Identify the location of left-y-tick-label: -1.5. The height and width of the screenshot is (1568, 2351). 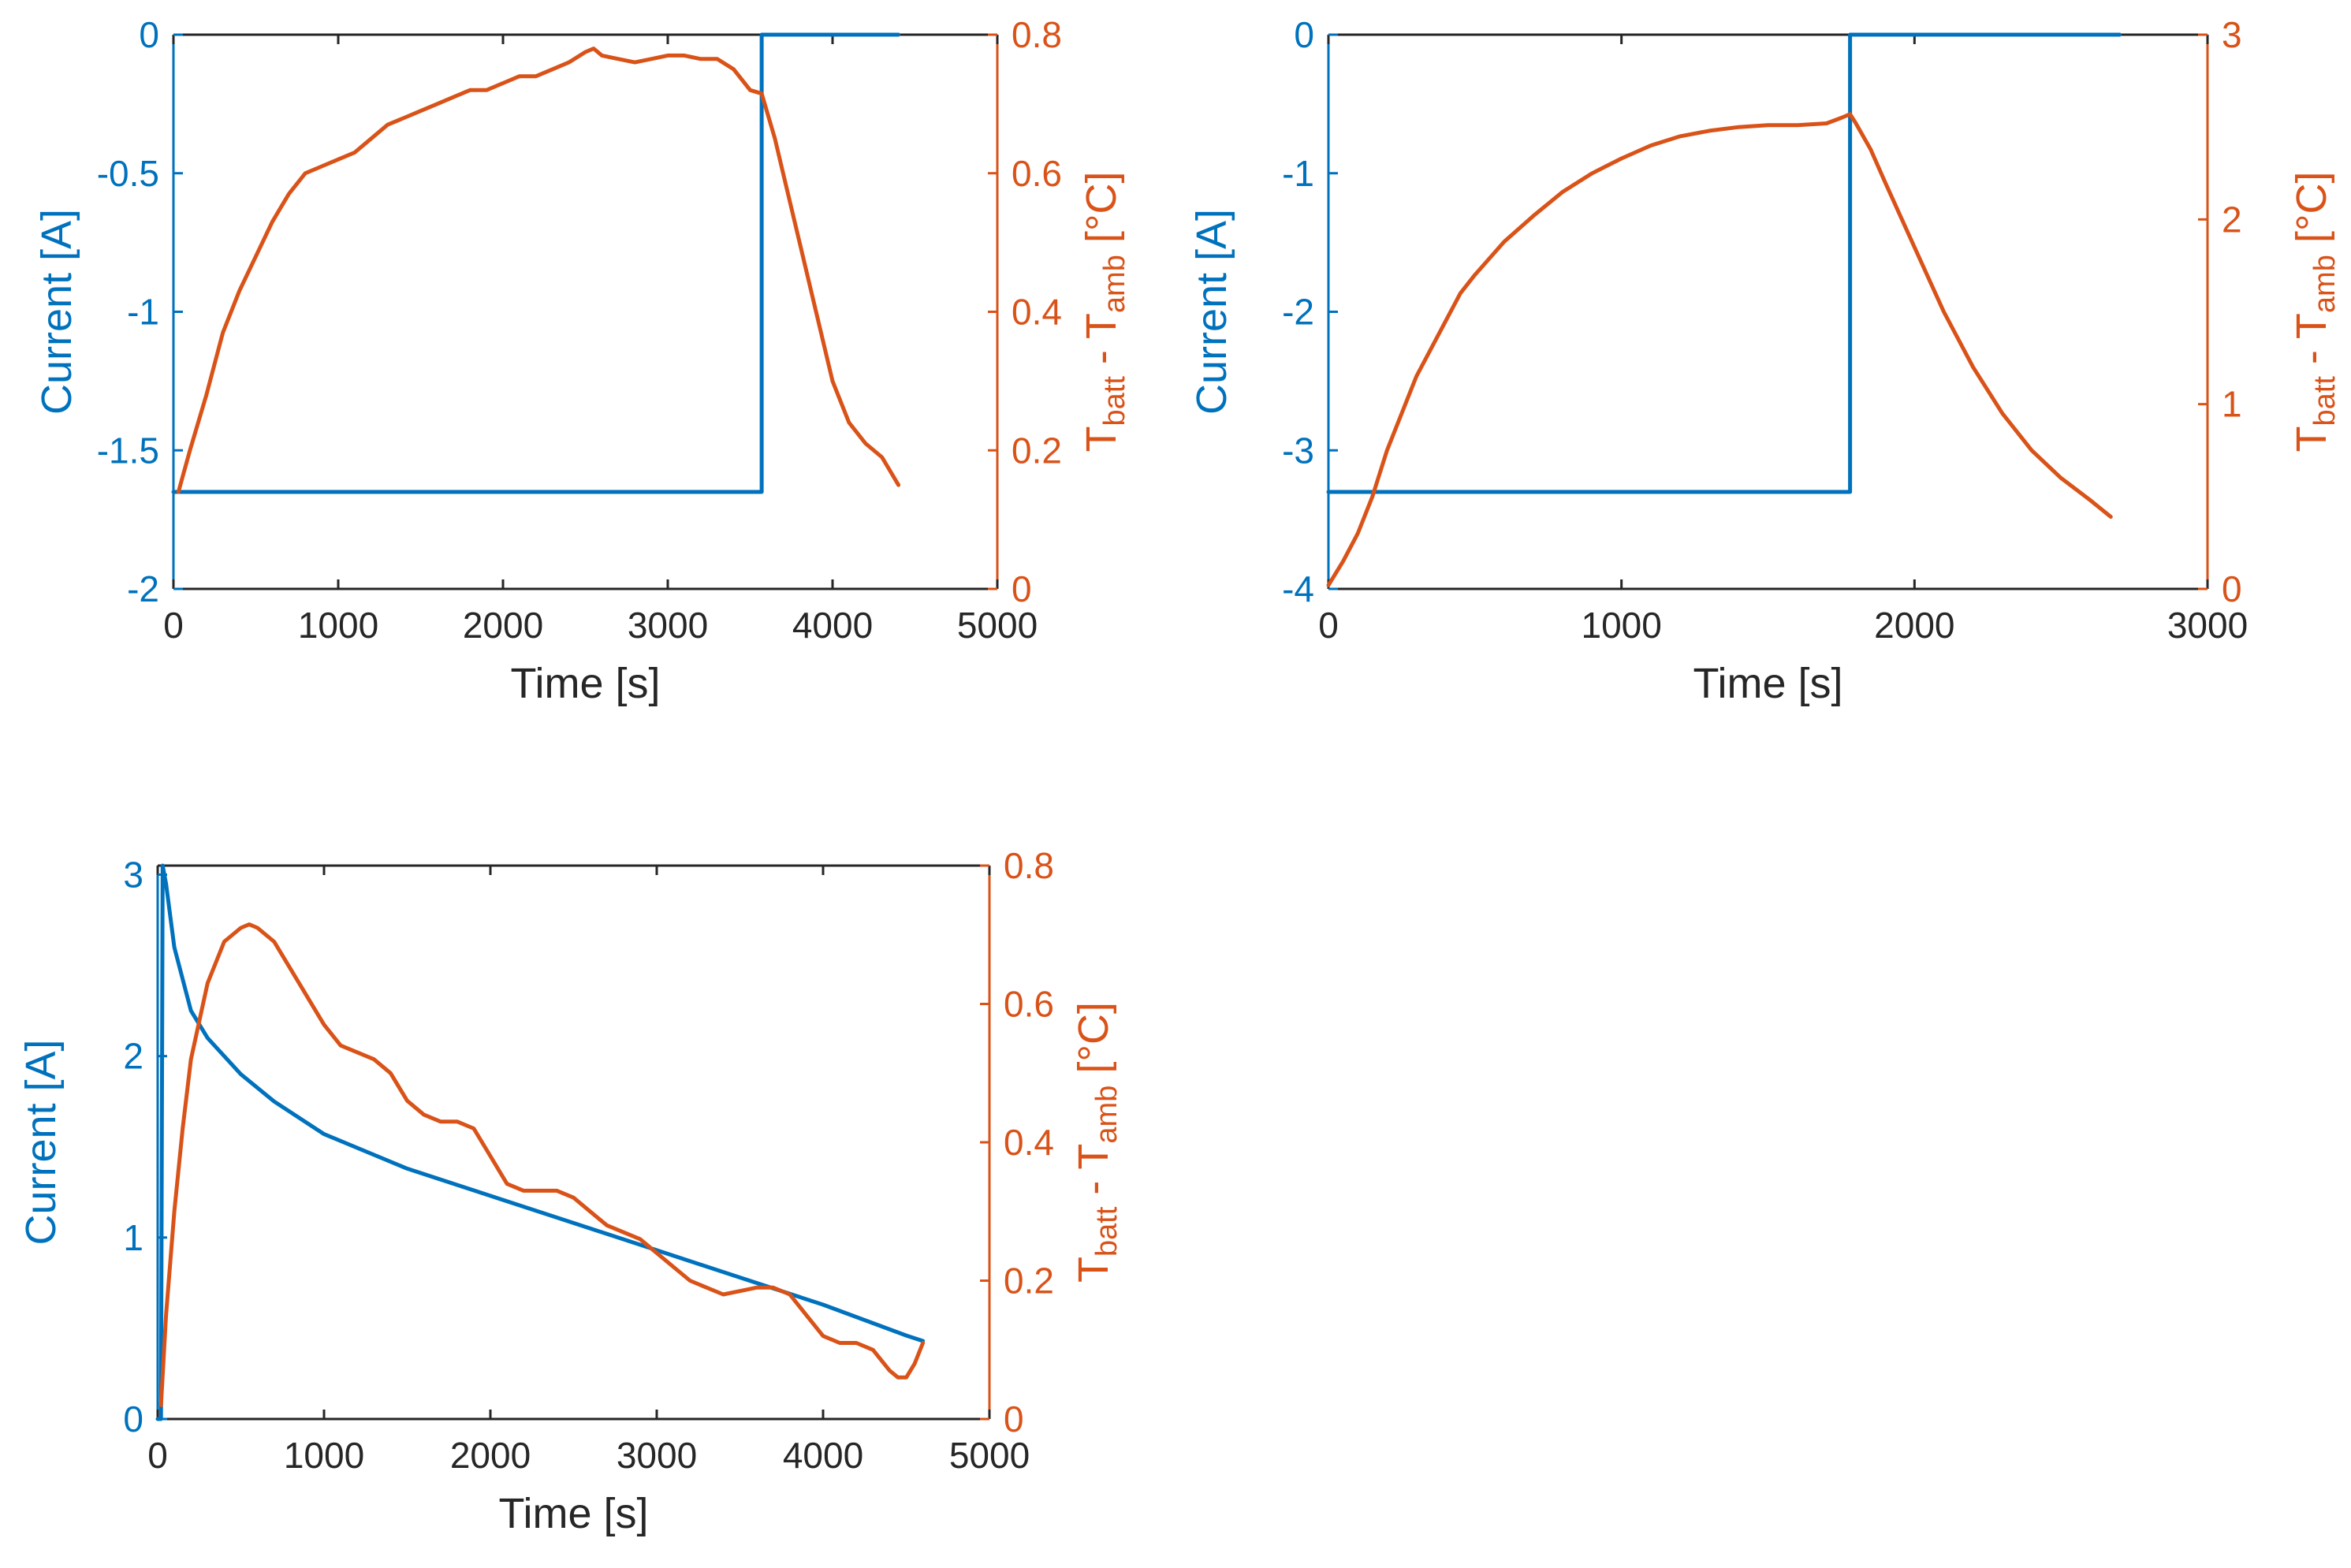
(128, 450).